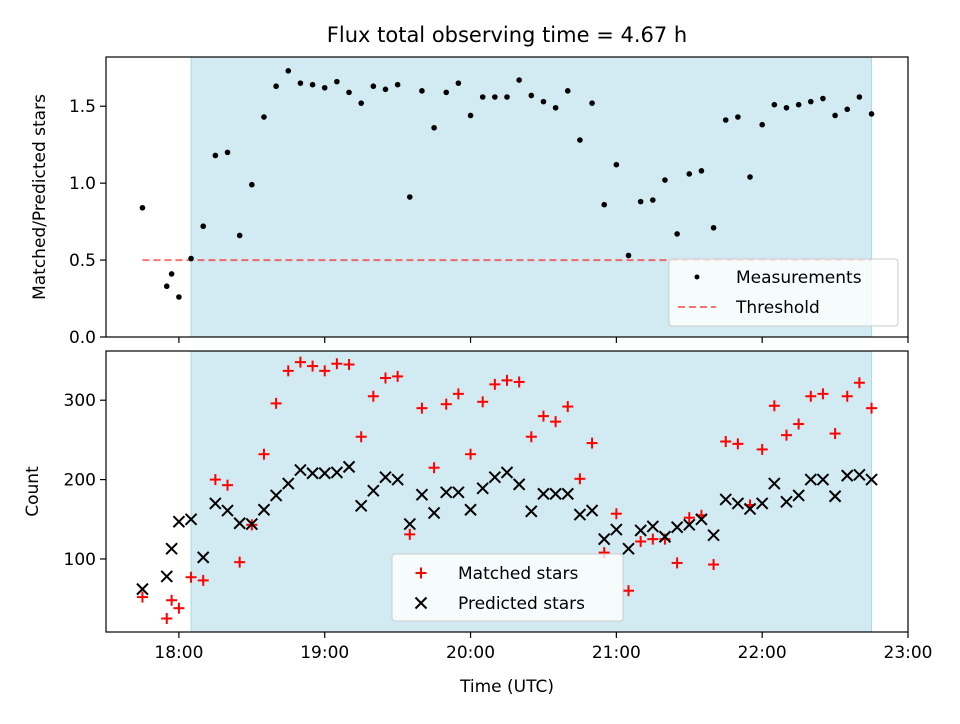  What do you see at coordinates (521, 604) in the screenshot?
I see `predicted-legend-label: Predicted stars` at bounding box center [521, 604].